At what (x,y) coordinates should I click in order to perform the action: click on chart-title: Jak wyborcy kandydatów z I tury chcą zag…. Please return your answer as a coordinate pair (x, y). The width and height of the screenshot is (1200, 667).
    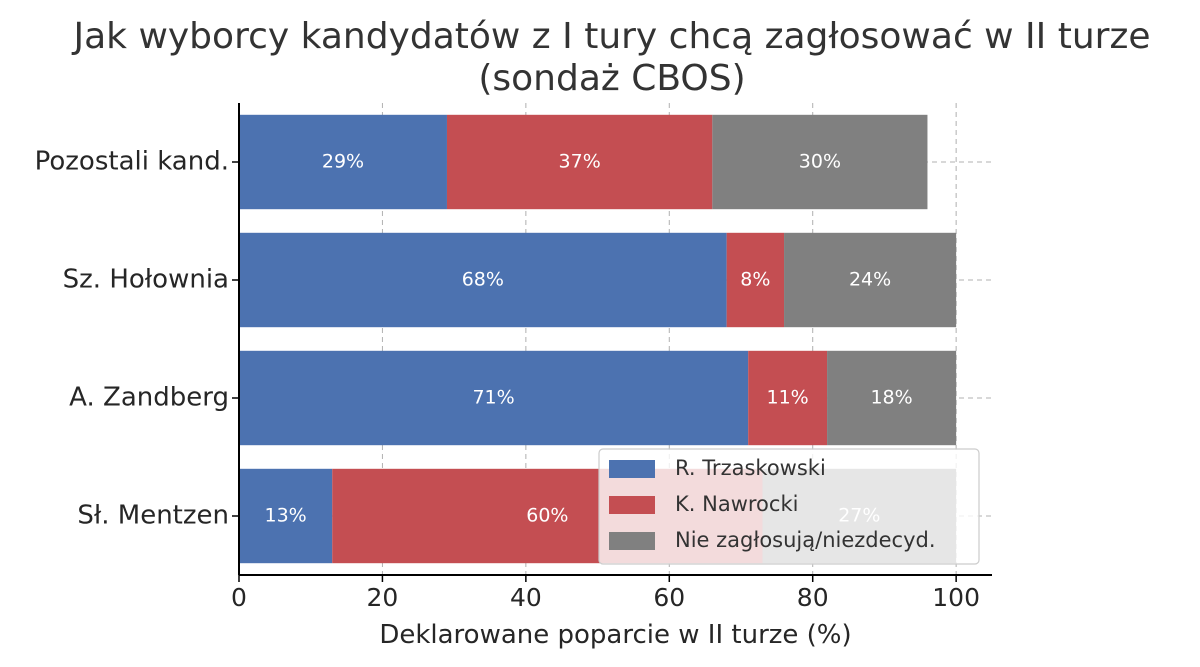
    Looking at the image, I should click on (610, 57).